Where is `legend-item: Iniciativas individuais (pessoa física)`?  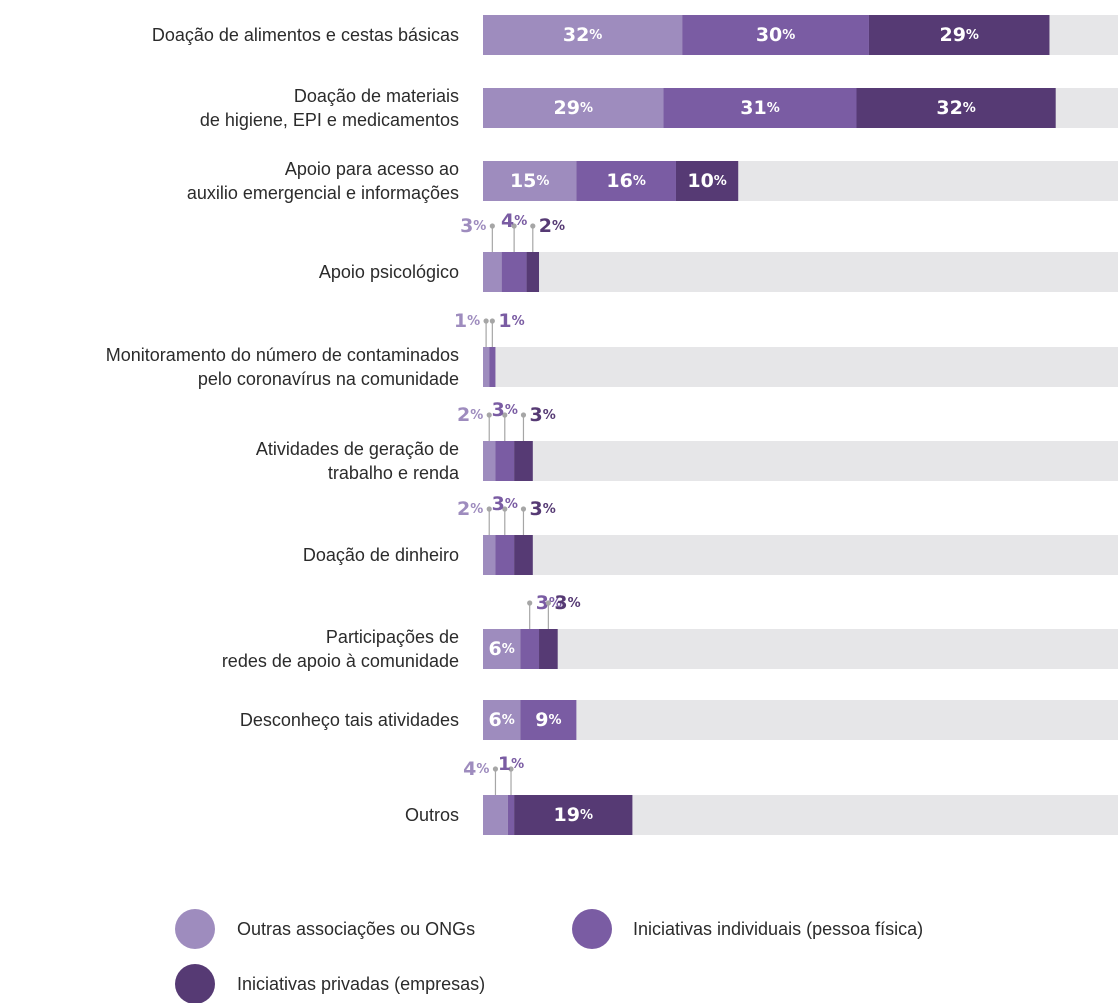 legend-item: Iniciativas individuais (pessoa física) is located at coordinates (747, 929).